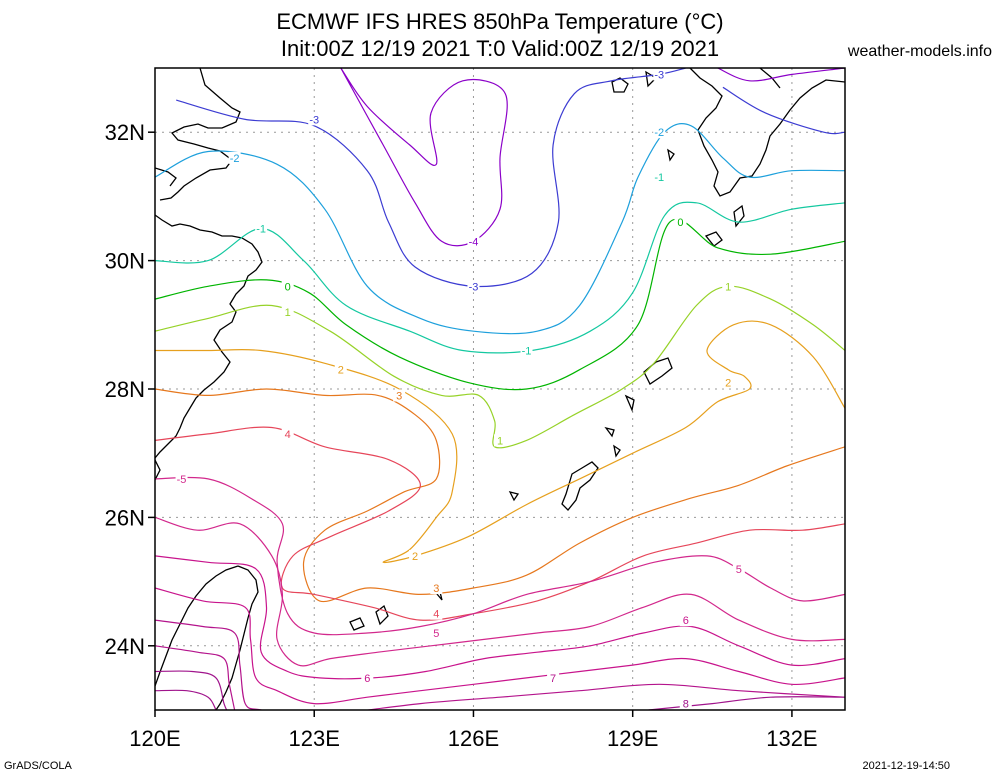  Describe the element at coordinates (125, 517) in the screenshot. I see `tick-label-lat: 26N` at that location.